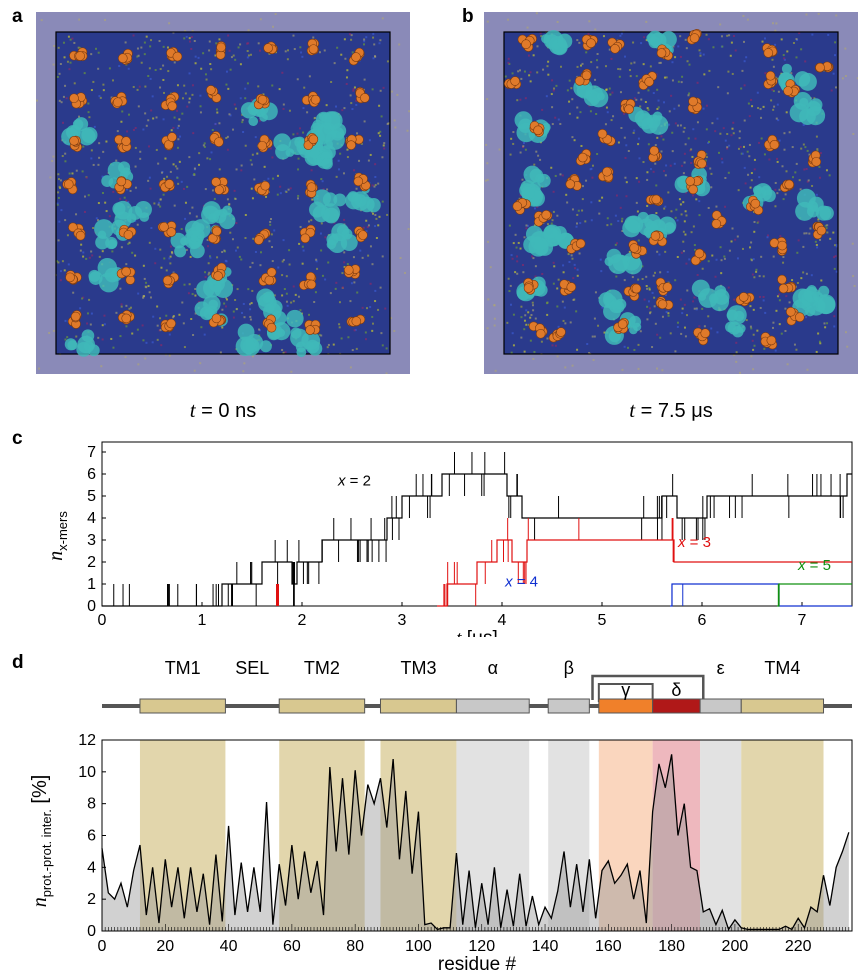 This screenshot has height=973, width=859. I want to click on x-tick-label: 1, so click(202, 620).